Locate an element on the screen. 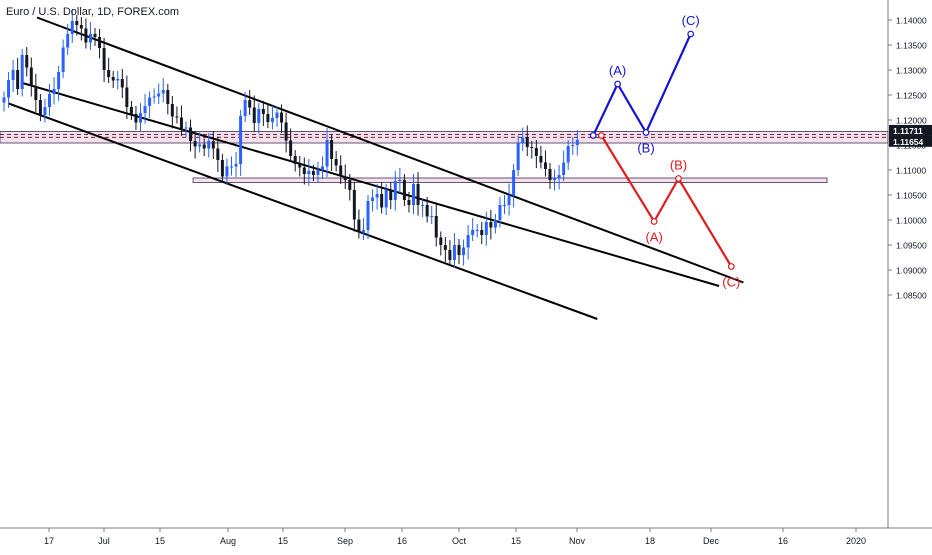 This screenshot has width=932, height=555. y-tick-label: 1.13500 is located at coordinates (911, 46).